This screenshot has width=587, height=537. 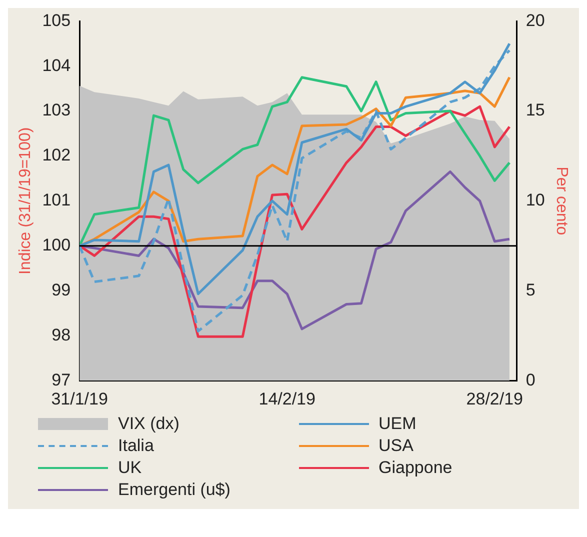 I want to click on y-tick-label: 101, so click(x=56, y=200).